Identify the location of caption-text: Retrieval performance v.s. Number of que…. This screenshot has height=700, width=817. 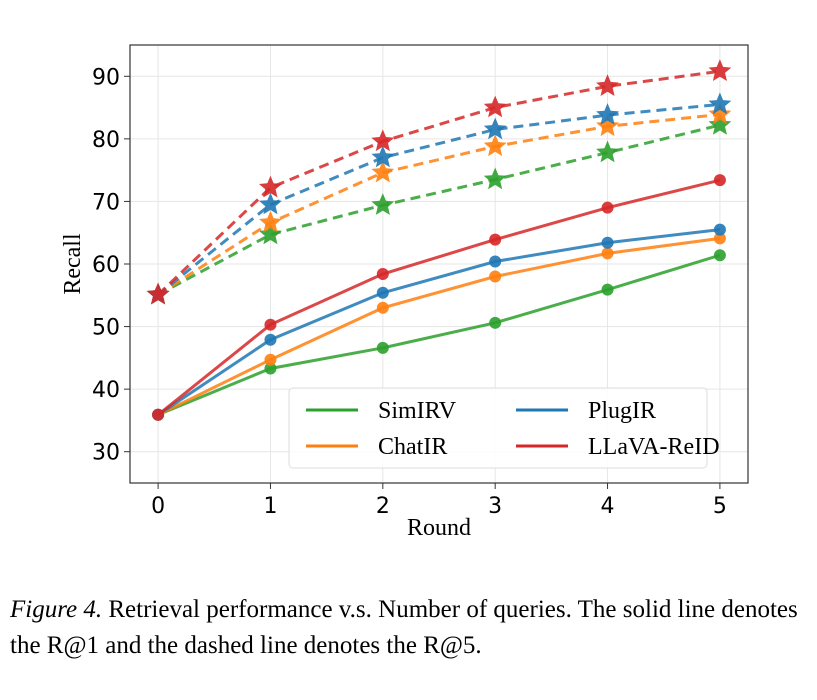
(404, 627).